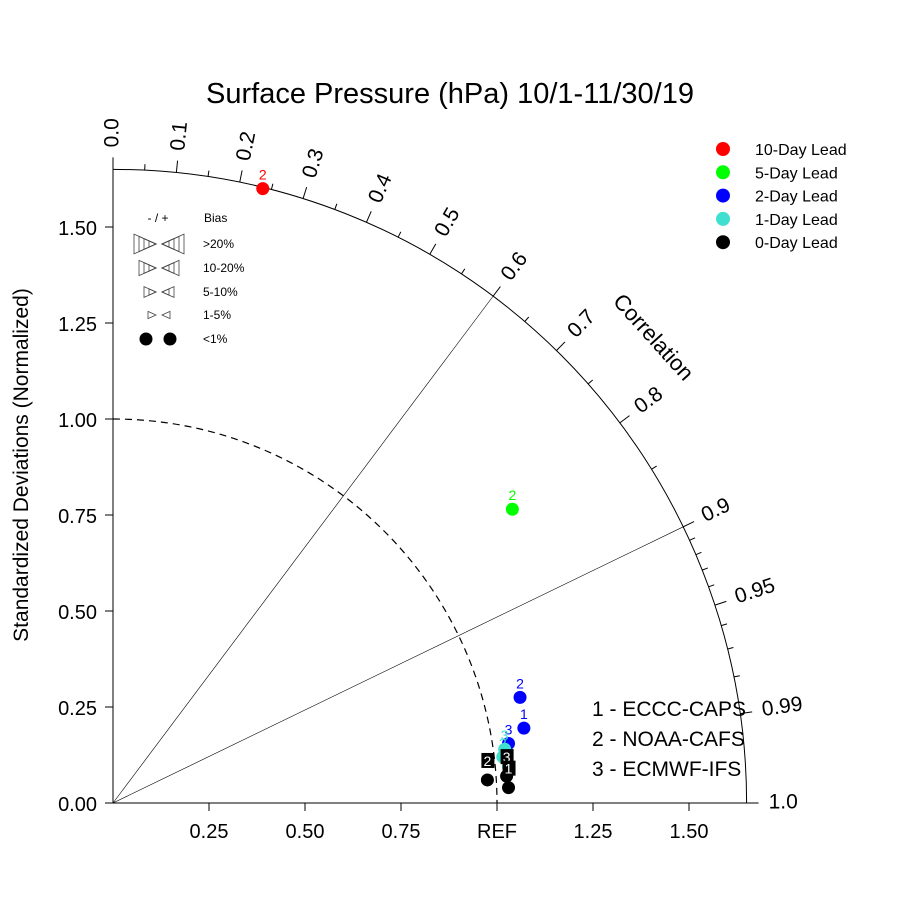  Describe the element at coordinates (450, 94) in the screenshot. I see `chart-title: Surface Pressure (hPa) 10/1-11/30/19` at that location.